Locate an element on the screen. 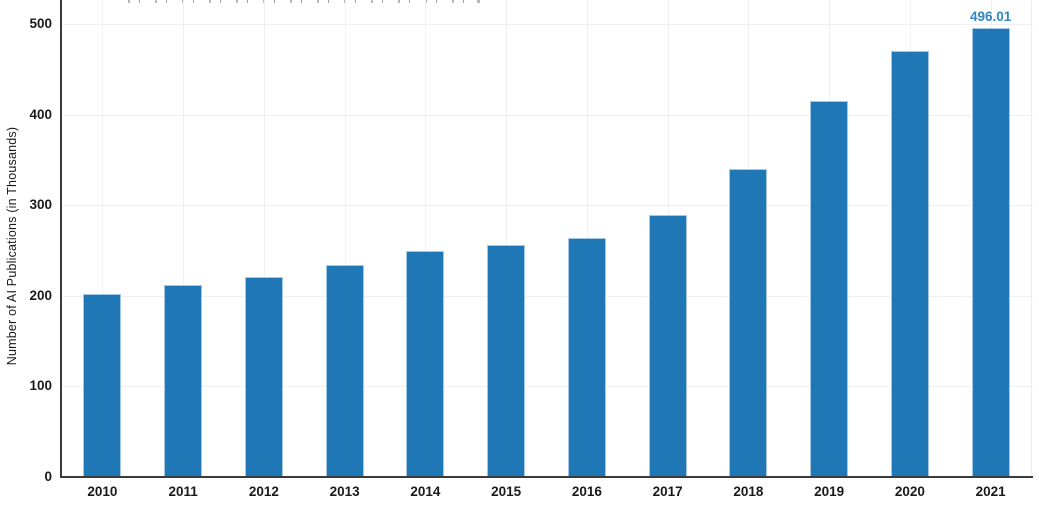 The height and width of the screenshot is (505, 1039). bar-2020 is located at coordinates (909, 264).